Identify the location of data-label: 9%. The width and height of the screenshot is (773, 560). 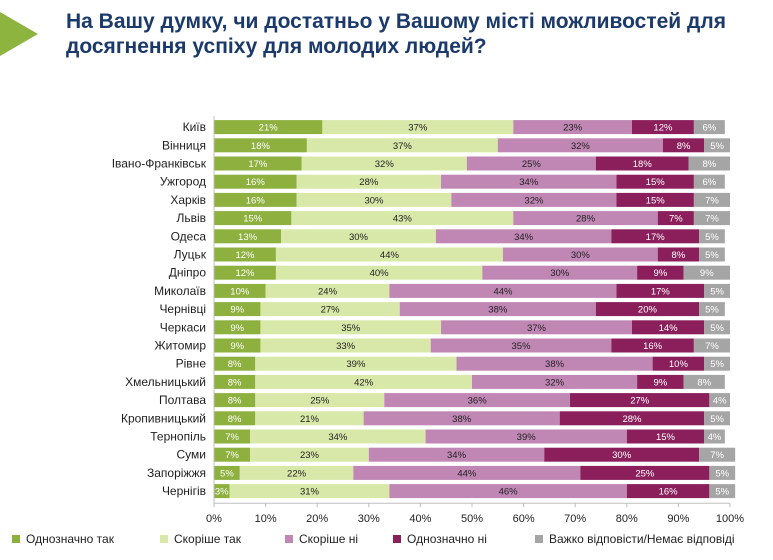
(660, 273).